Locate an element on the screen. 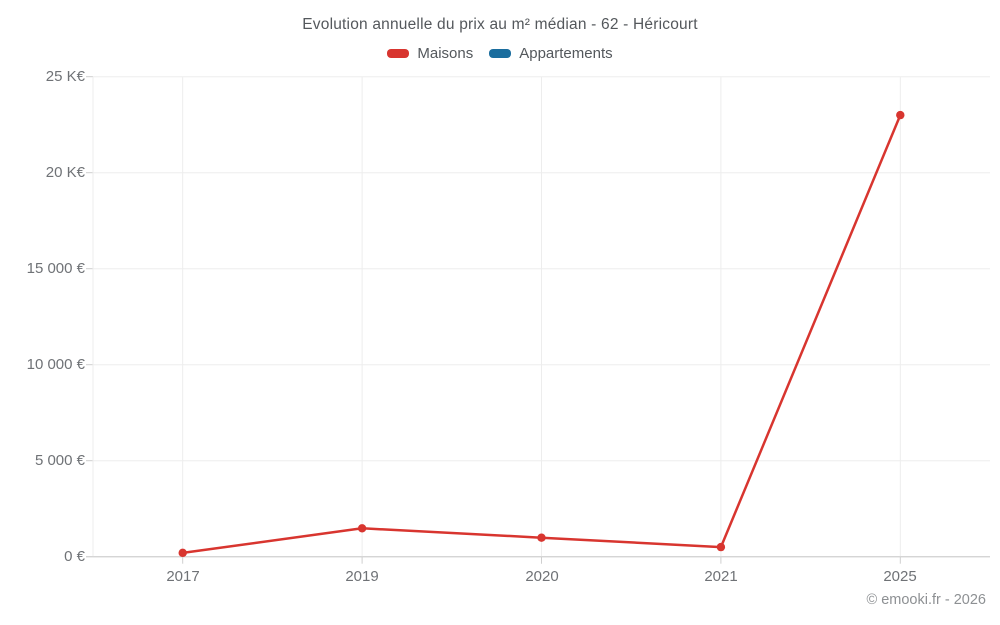 The width and height of the screenshot is (1000, 625). x-axis-label: 2021 is located at coordinates (721, 576).